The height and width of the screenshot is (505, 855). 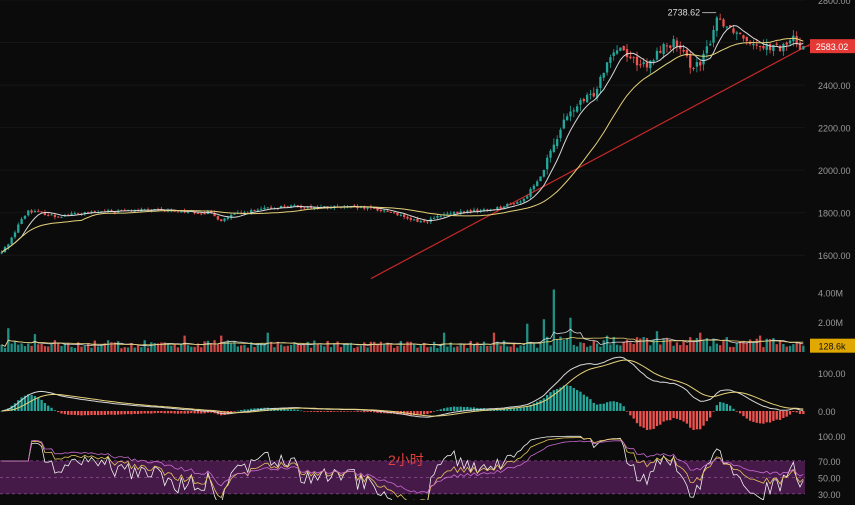 What do you see at coordinates (406, 460) in the screenshot?
I see `interval-label: 2小时` at bounding box center [406, 460].